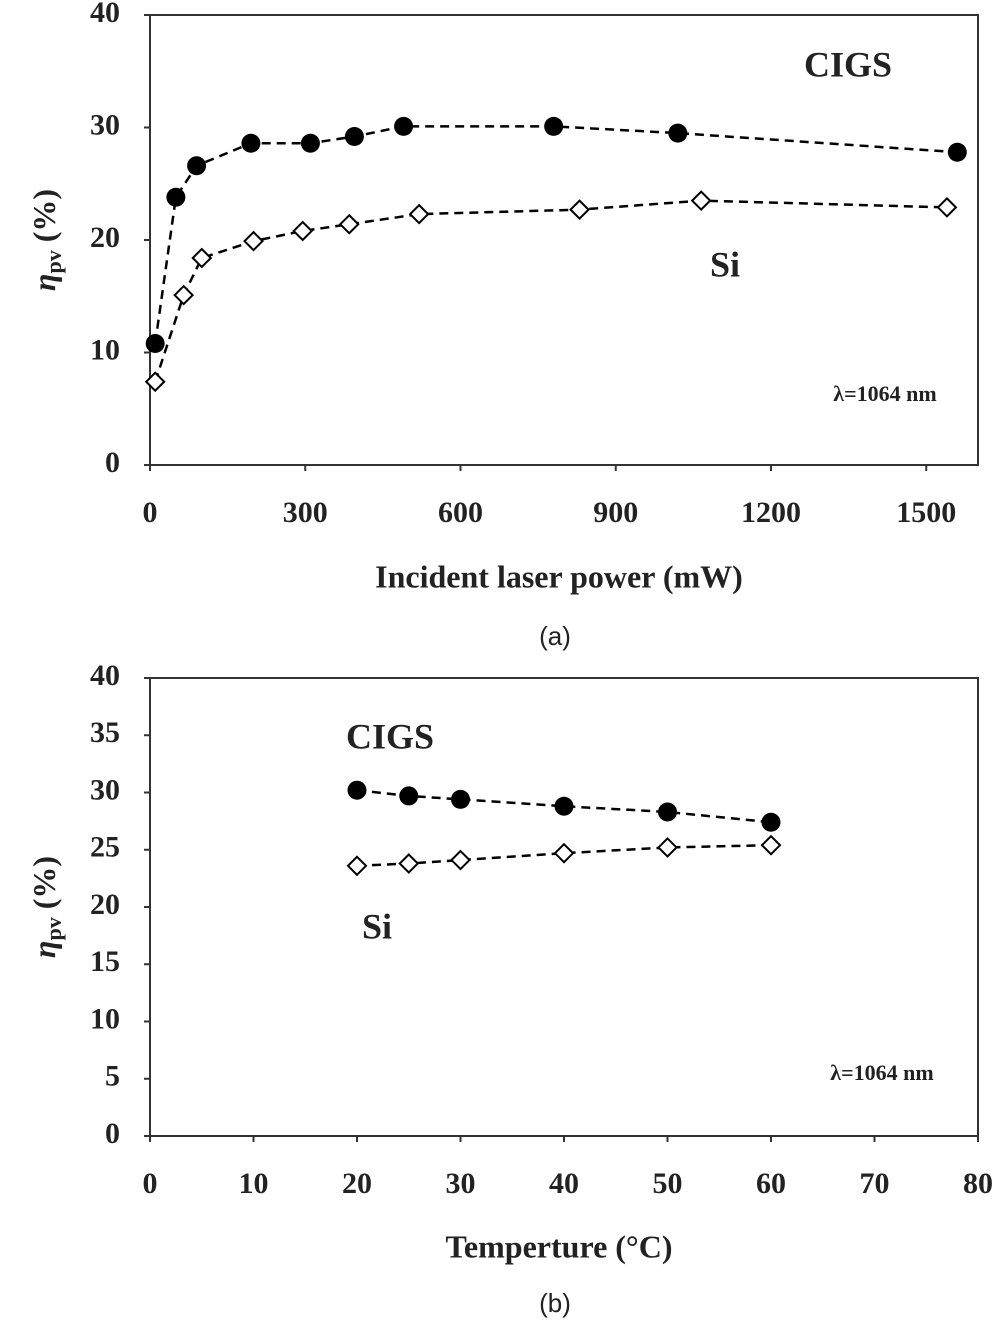 The height and width of the screenshot is (1326, 998). What do you see at coordinates (564, 1183) in the screenshot?
I see `x-tick-label: 40` at bounding box center [564, 1183].